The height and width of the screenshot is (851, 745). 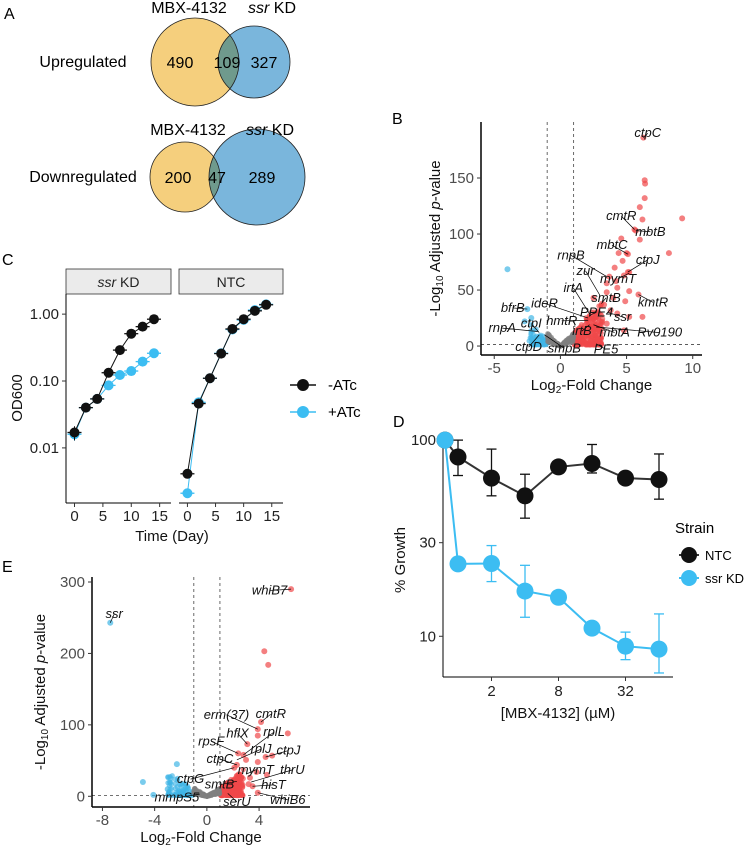 What do you see at coordinates (694, 528) in the screenshot?
I see `legend-title: Strain` at bounding box center [694, 528].